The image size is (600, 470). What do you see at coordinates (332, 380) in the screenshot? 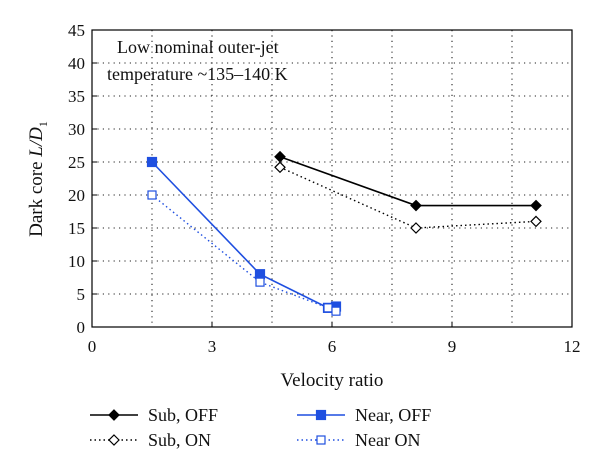
I see `x-axis-title: Velocity ratio` at bounding box center [332, 380].